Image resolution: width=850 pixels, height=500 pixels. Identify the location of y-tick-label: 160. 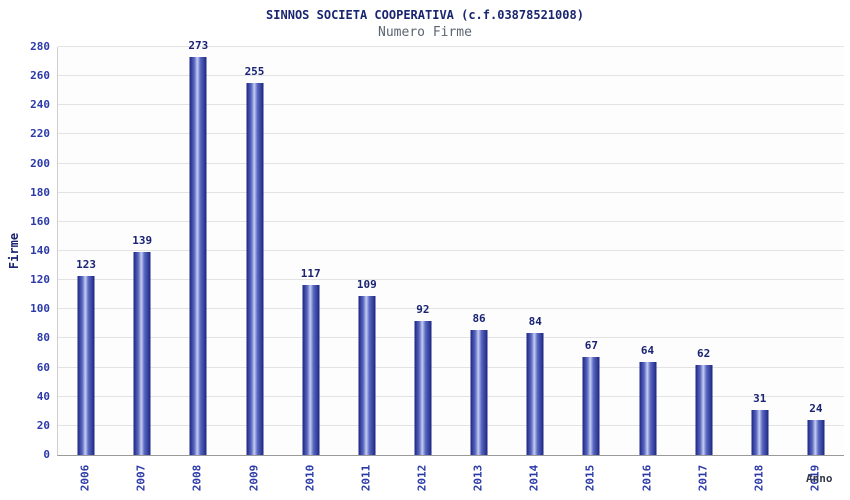
(40, 221).